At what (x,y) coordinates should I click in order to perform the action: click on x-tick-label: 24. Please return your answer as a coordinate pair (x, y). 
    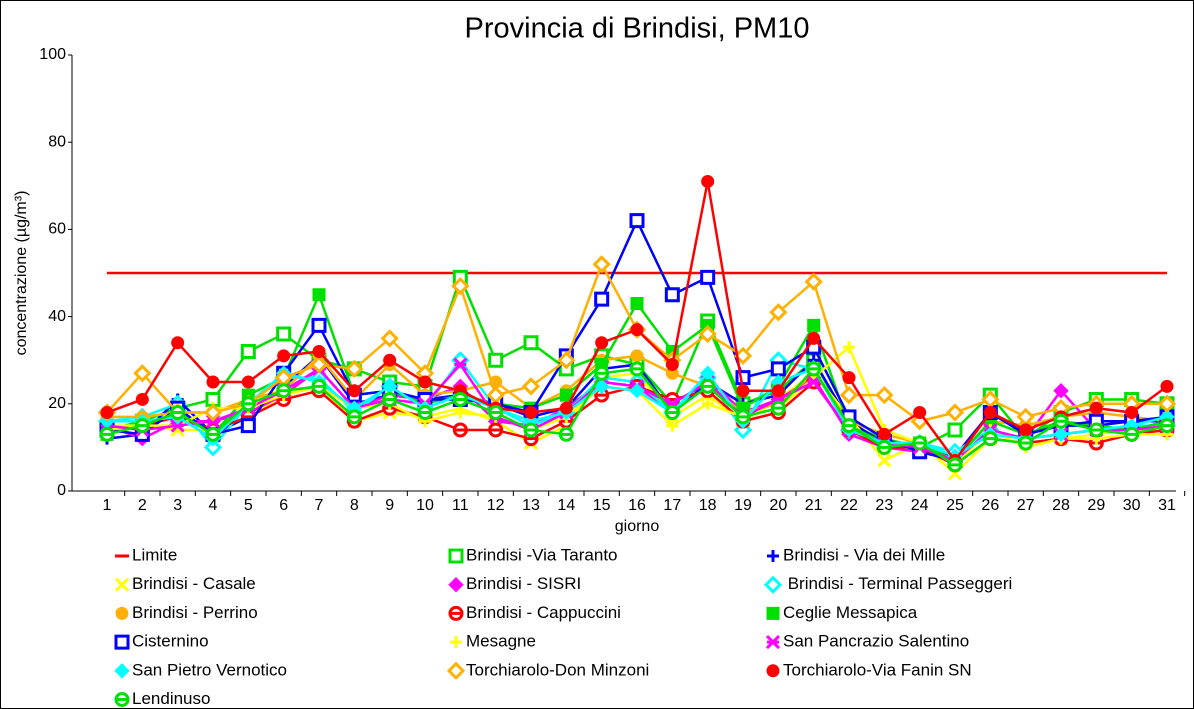
    Looking at the image, I should click on (920, 505).